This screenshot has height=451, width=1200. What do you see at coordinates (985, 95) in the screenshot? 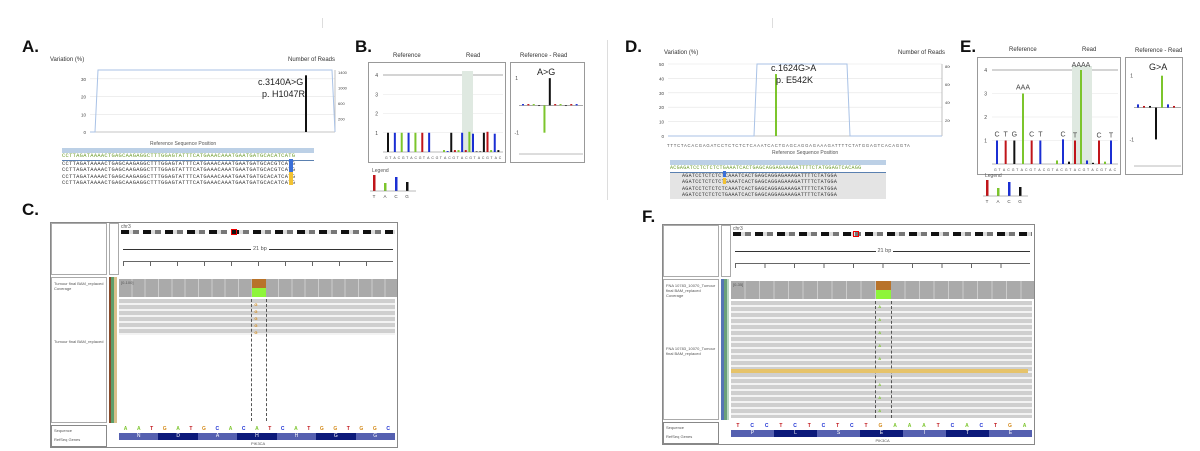
I see `tick-label: 3` at bounding box center [985, 95].